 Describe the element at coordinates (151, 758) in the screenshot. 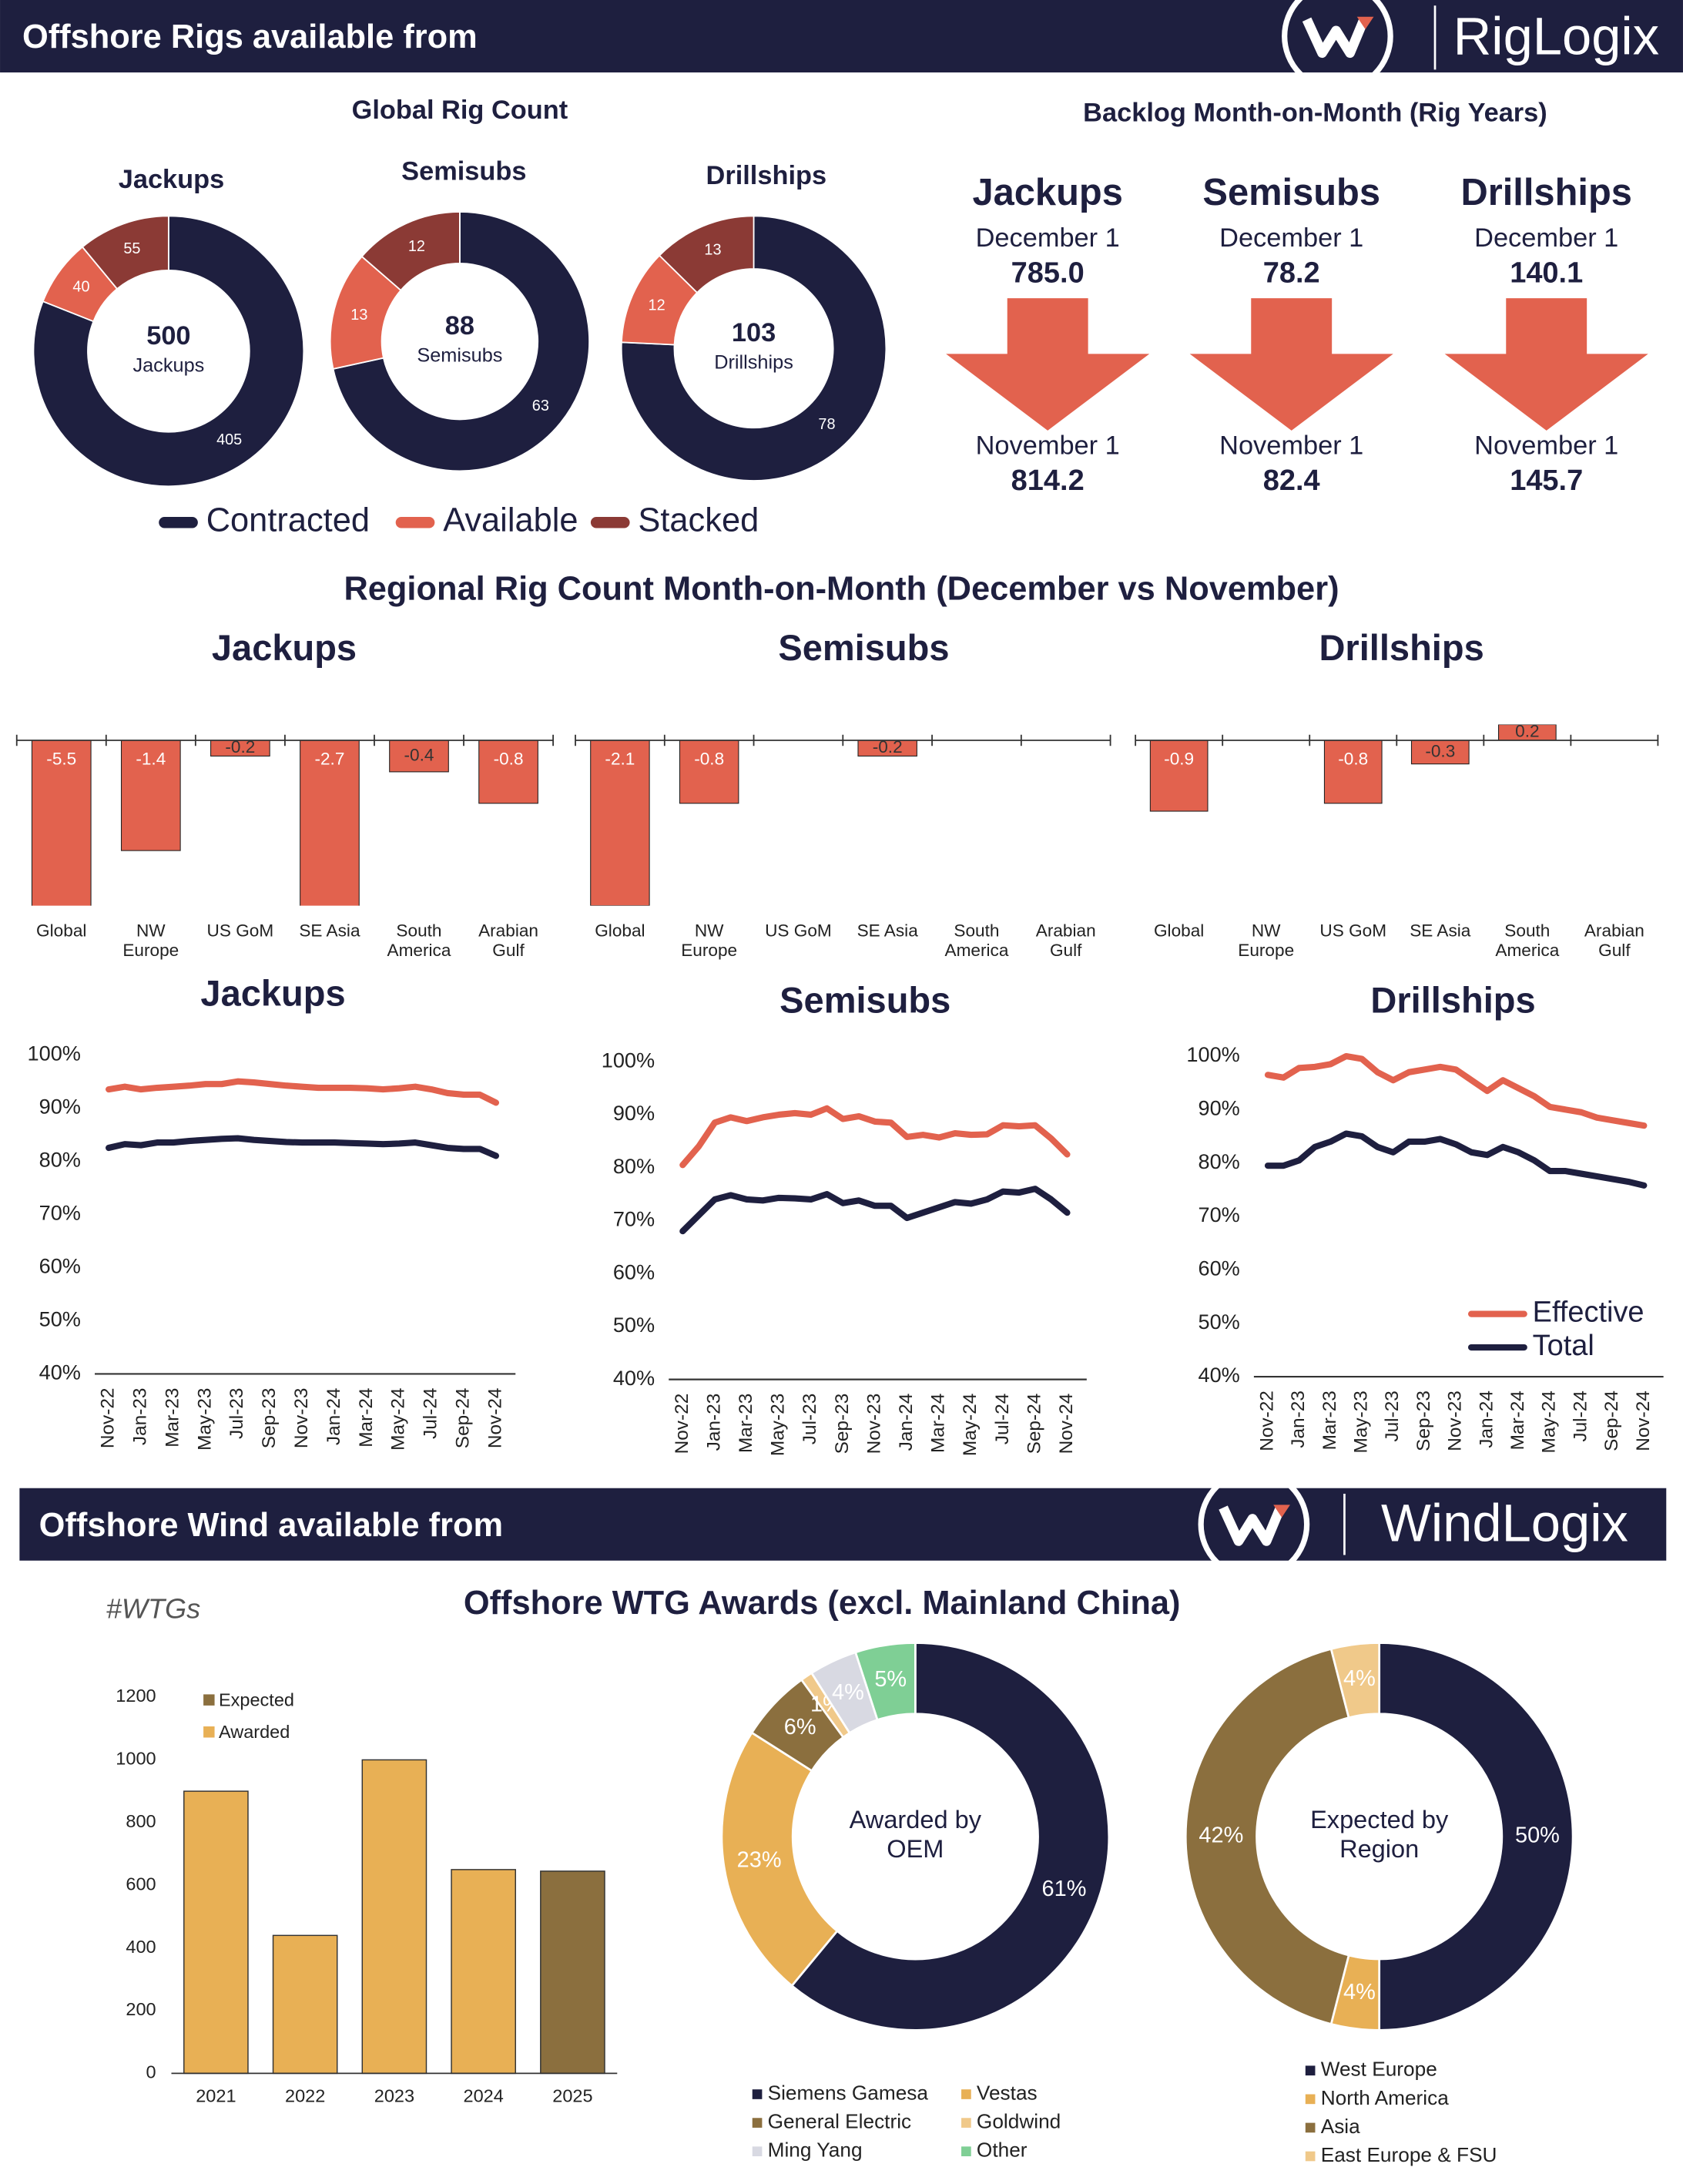

I see `bar-value-label: -1.4` at that location.